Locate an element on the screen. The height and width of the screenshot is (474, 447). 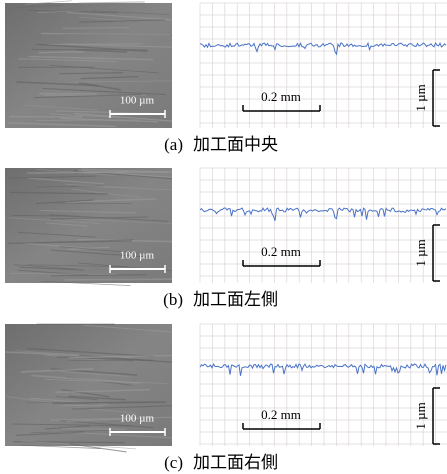
caption-text: 加工面中央 is located at coordinates (235, 144).